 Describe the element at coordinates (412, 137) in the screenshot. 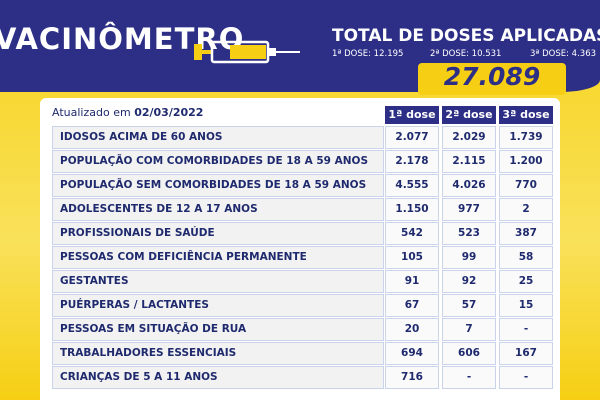

I see `cell: 2.077` at that location.